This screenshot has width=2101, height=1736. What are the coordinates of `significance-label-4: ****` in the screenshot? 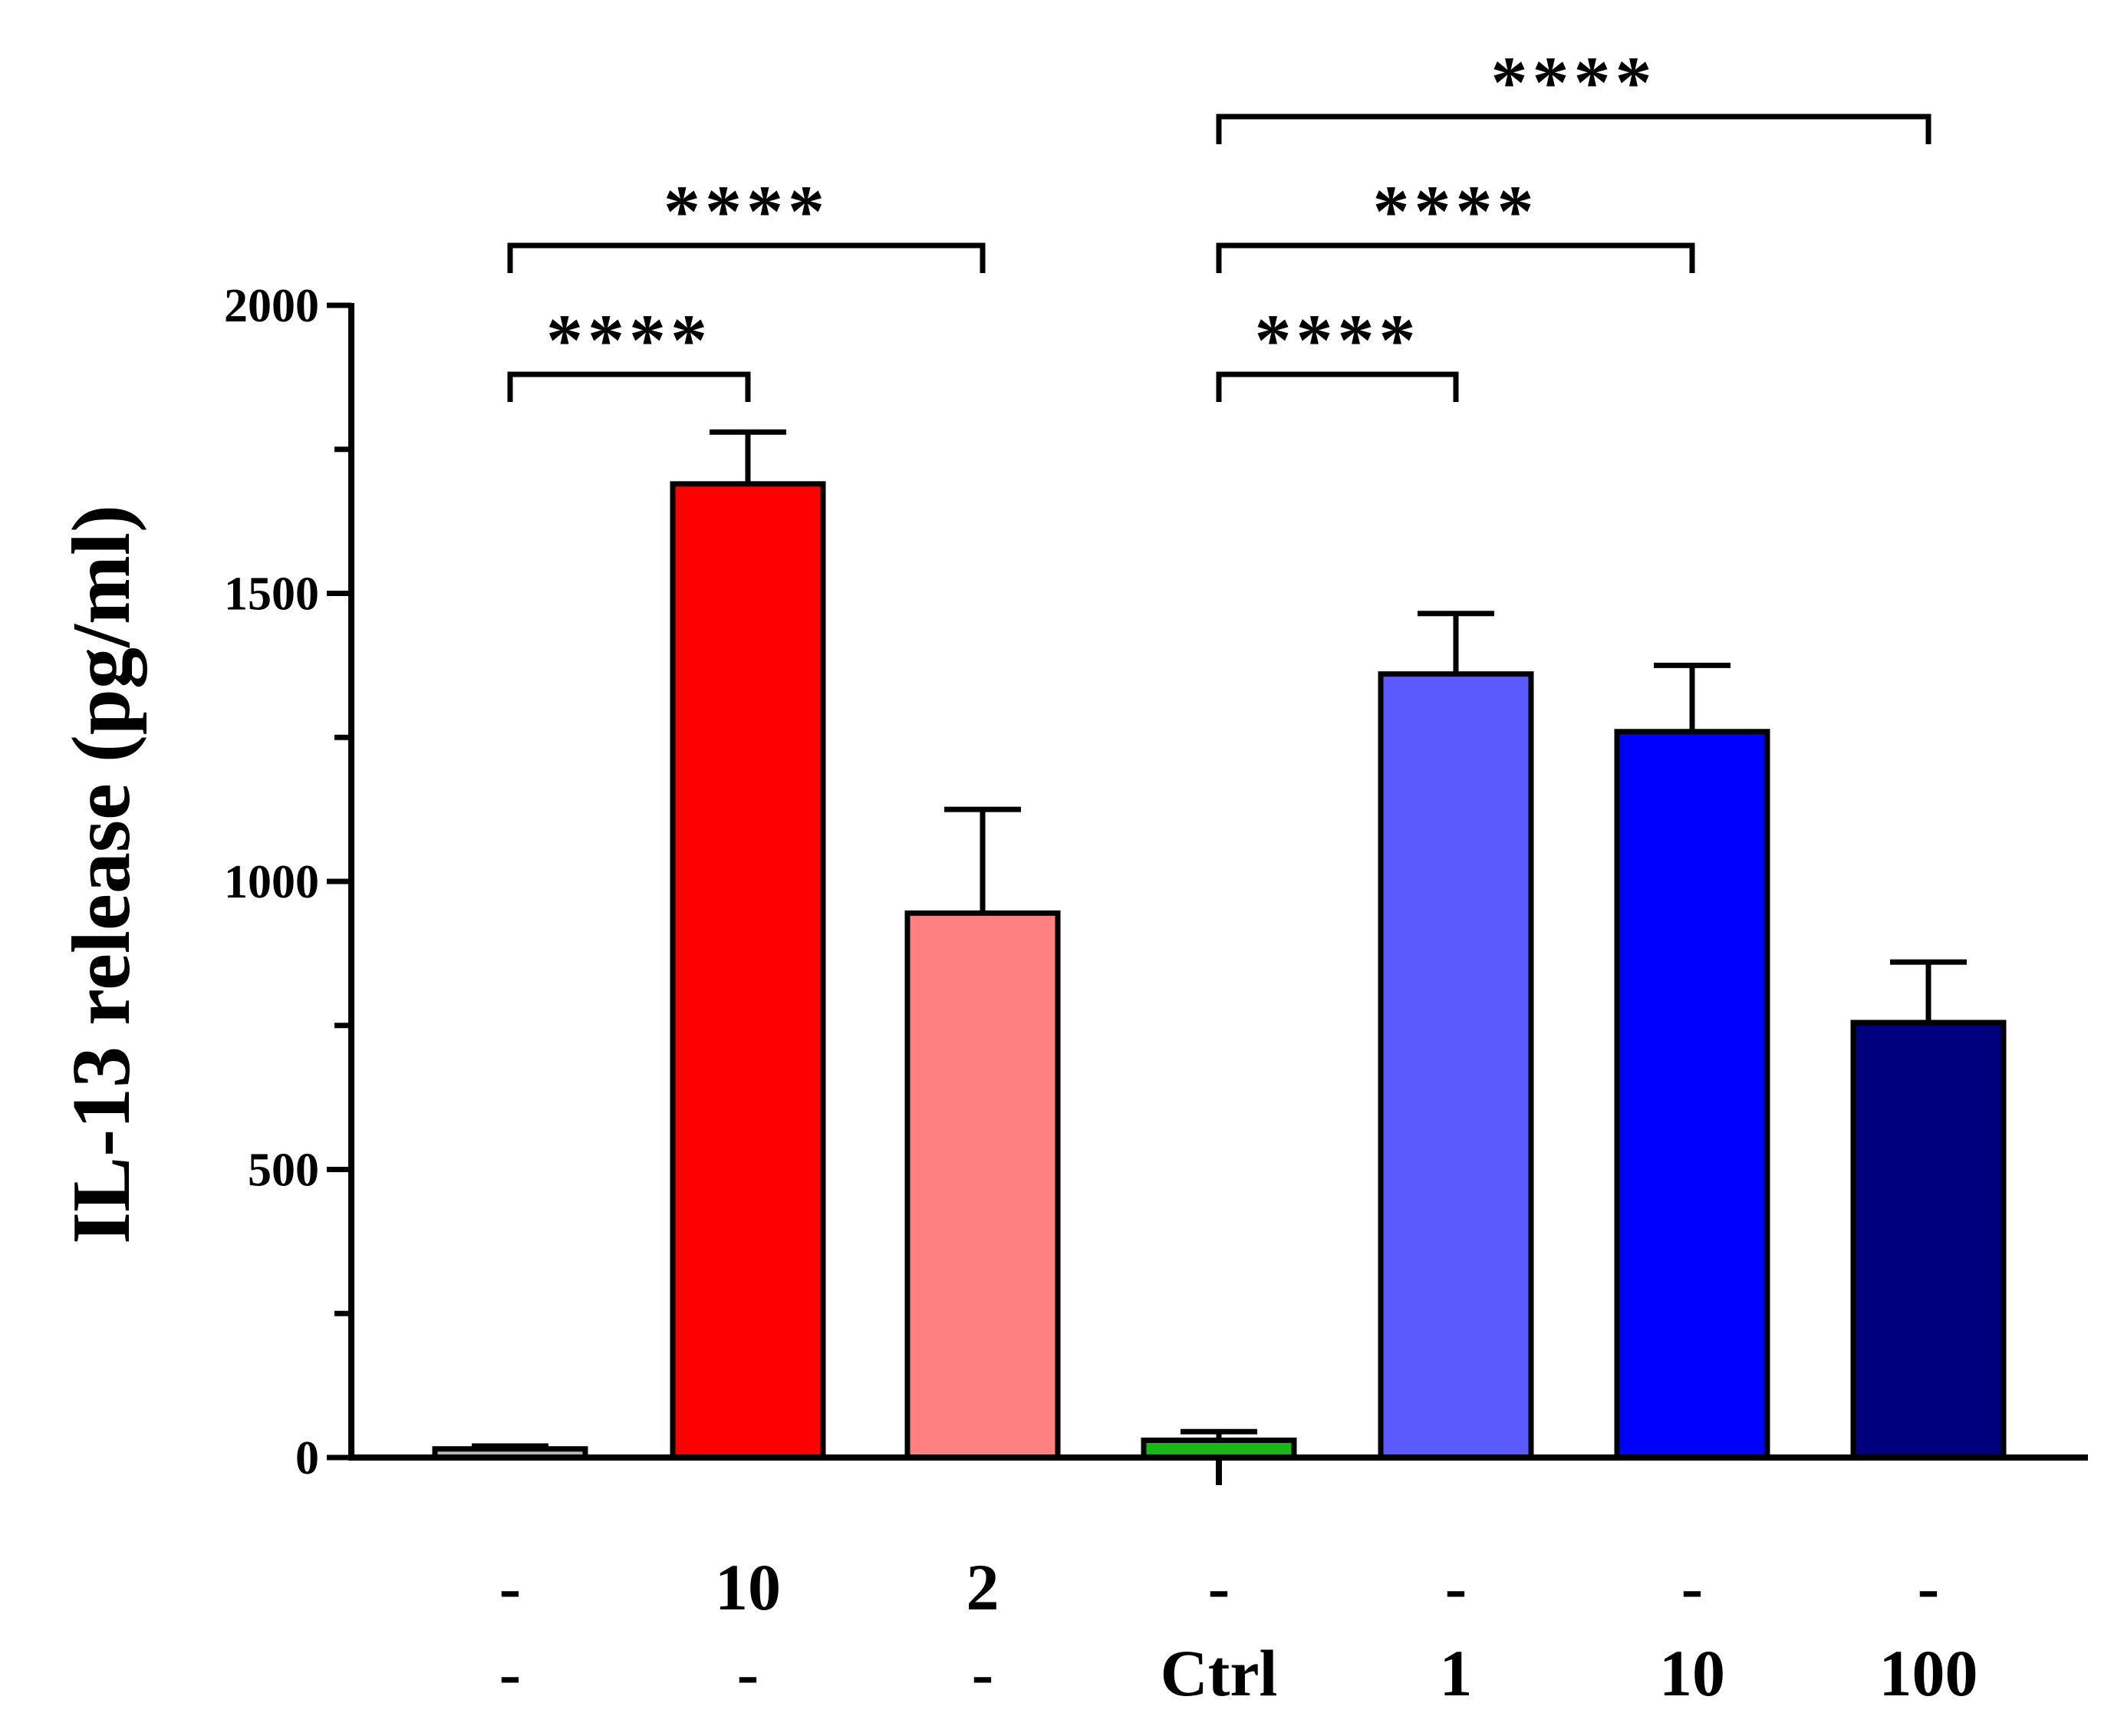 It's located at (1574, 82).